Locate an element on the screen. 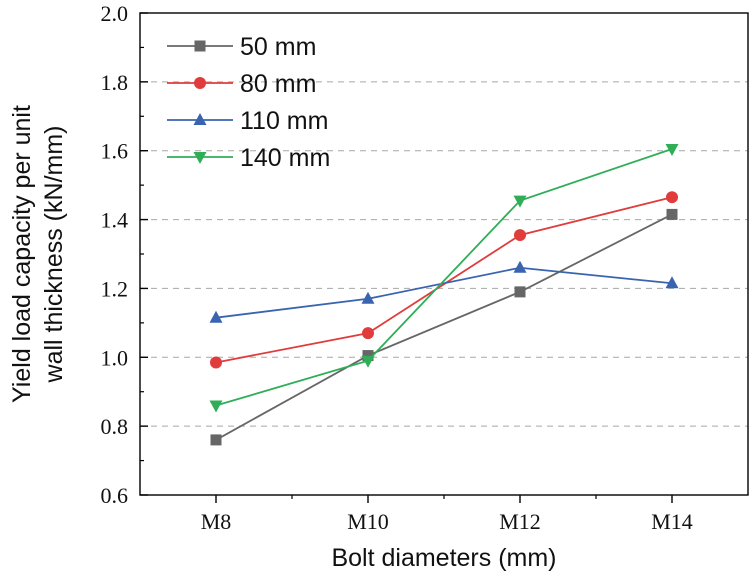  legend-item: 110 mm is located at coordinates (247, 121).